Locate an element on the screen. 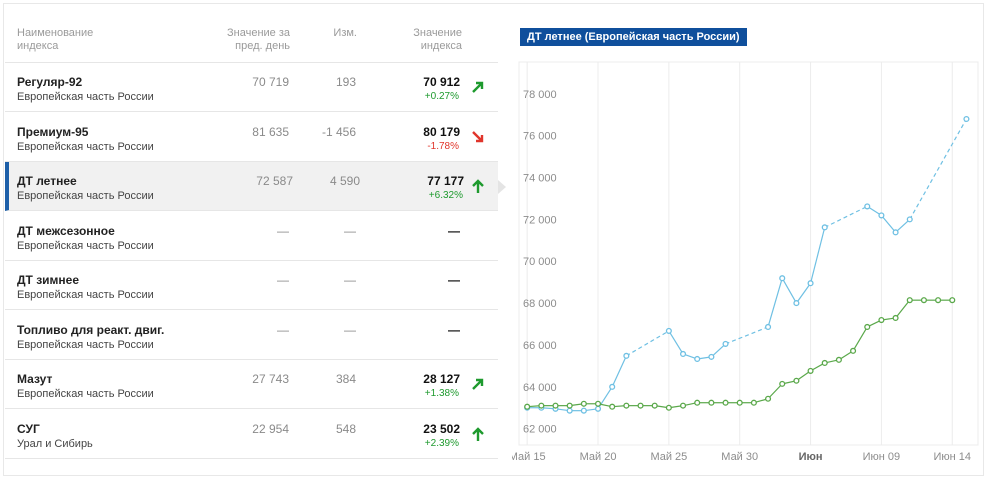 Image resolution: width=989 pixels, height=483 pixels. y-tick-label: 72 000 is located at coordinates (540, 220).